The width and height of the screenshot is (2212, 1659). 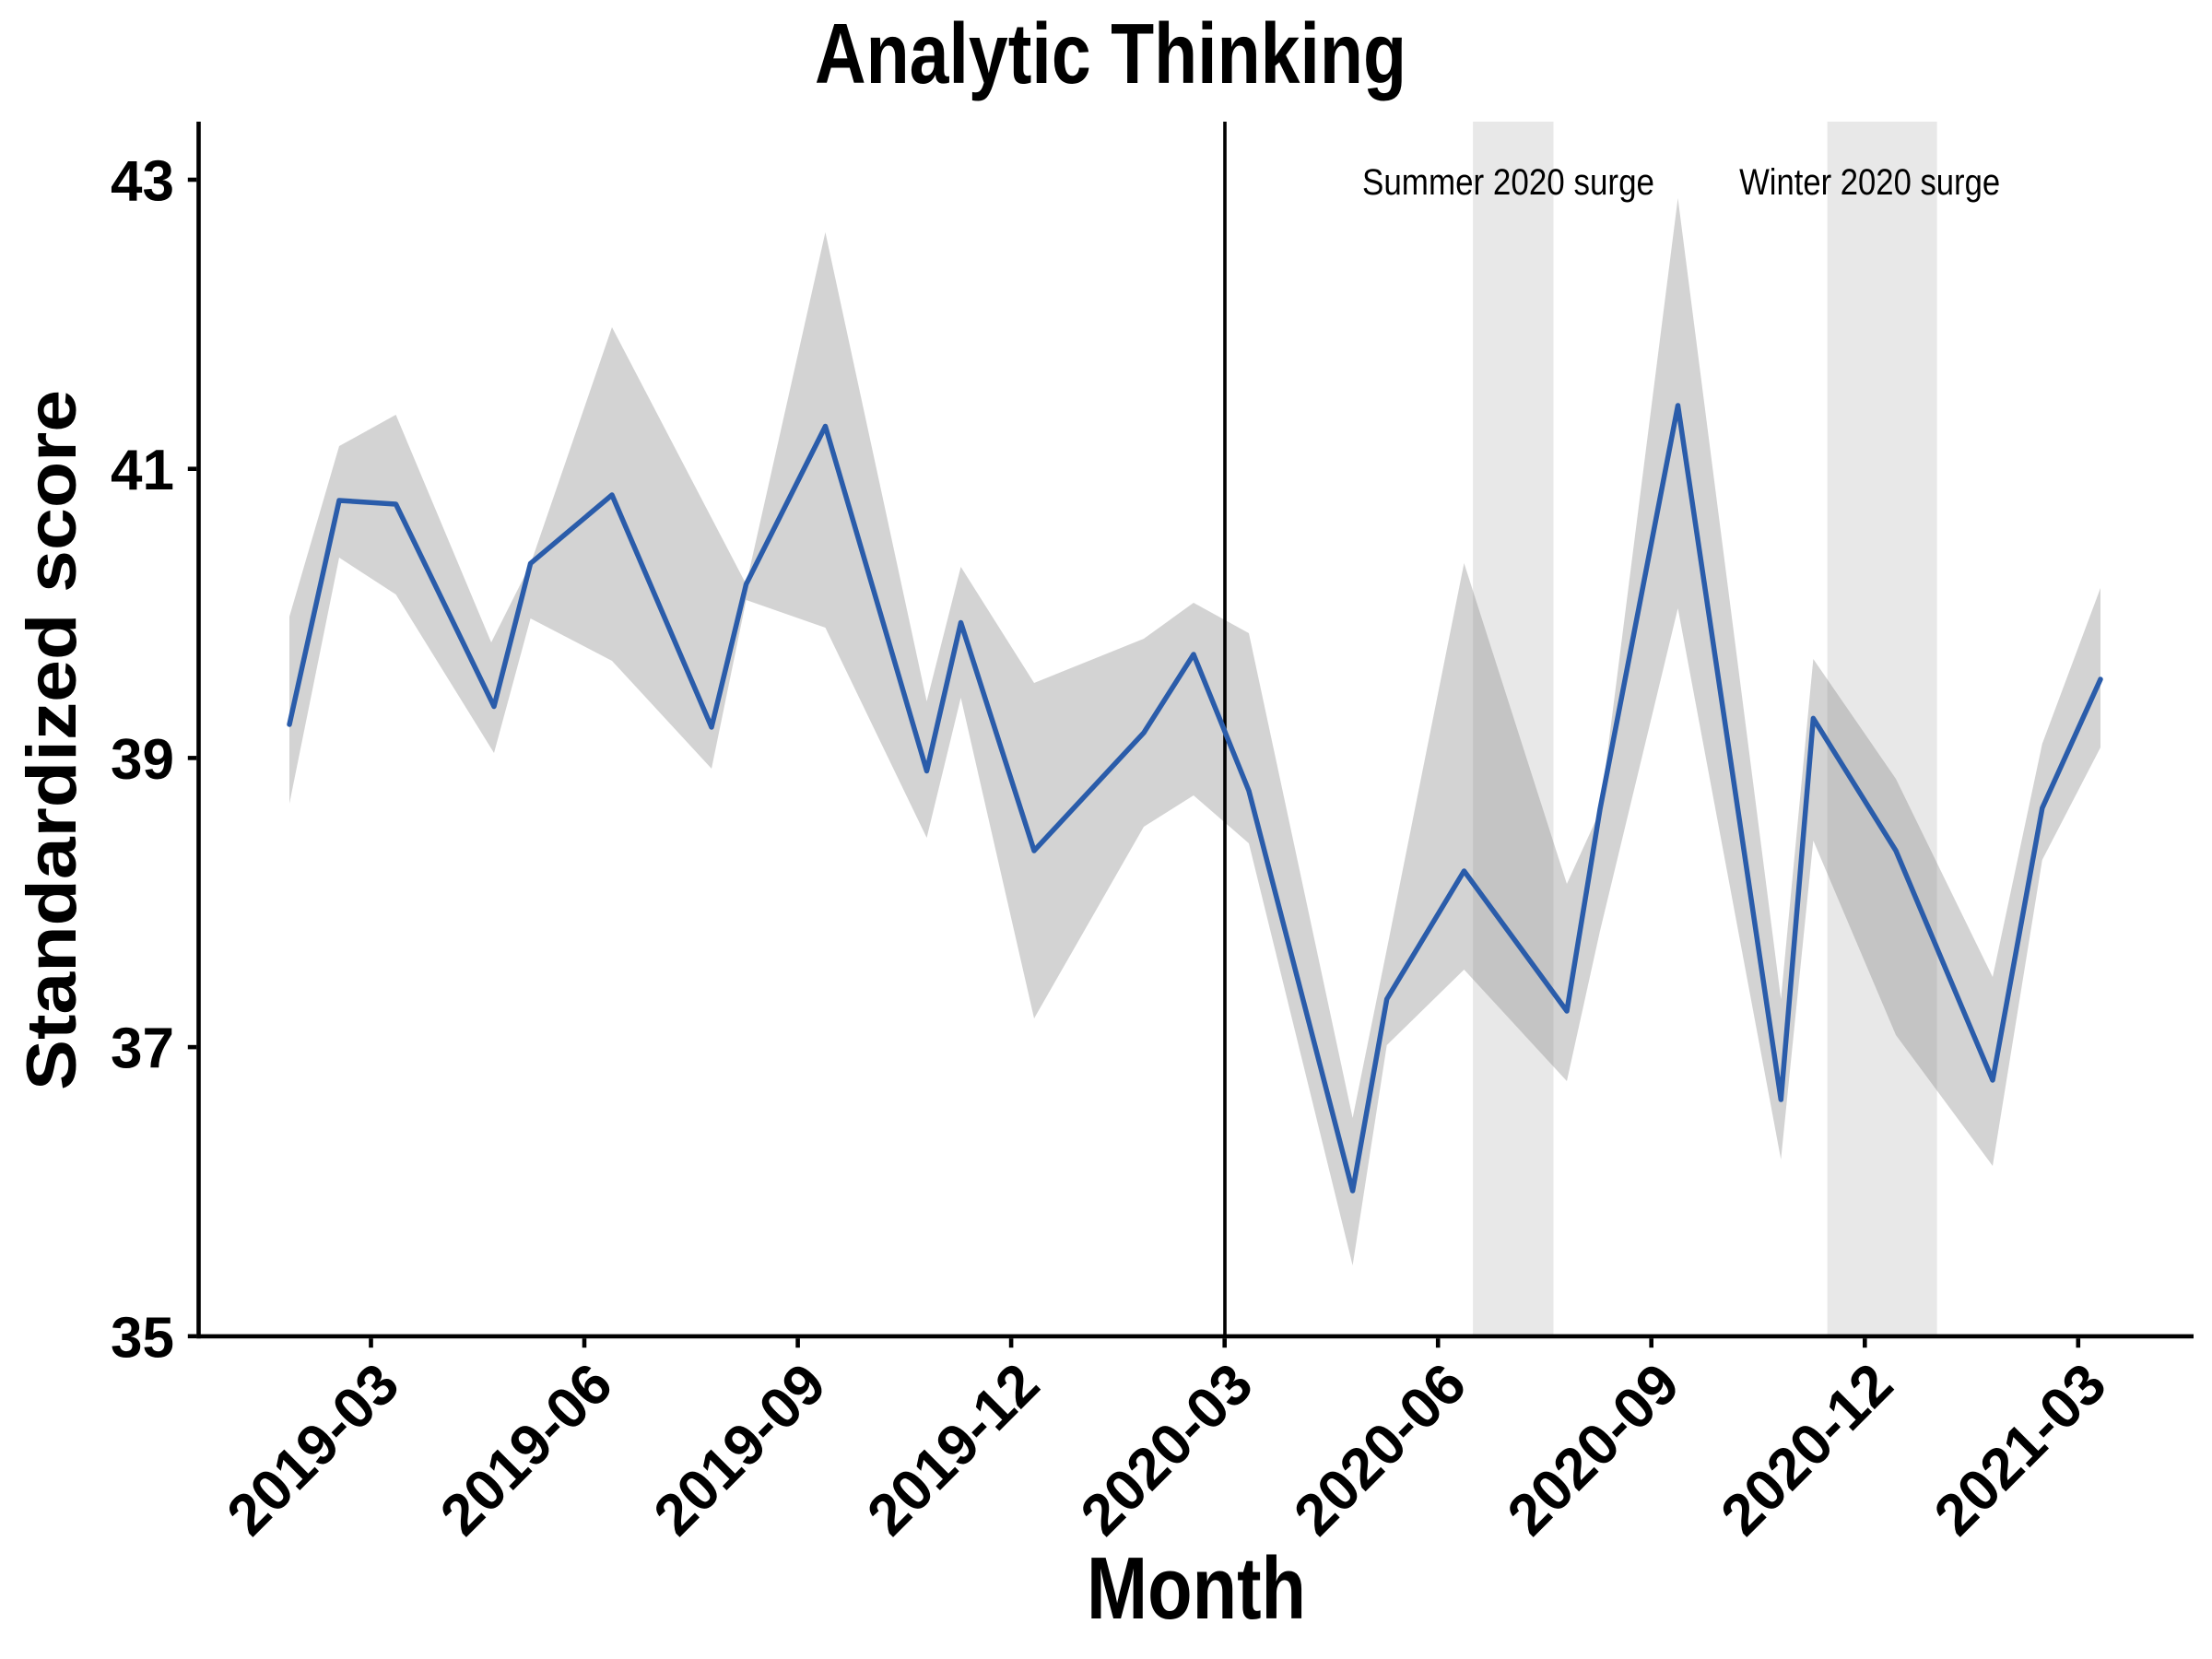 I want to click on svg-text: 39, so click(x=142, y=760).